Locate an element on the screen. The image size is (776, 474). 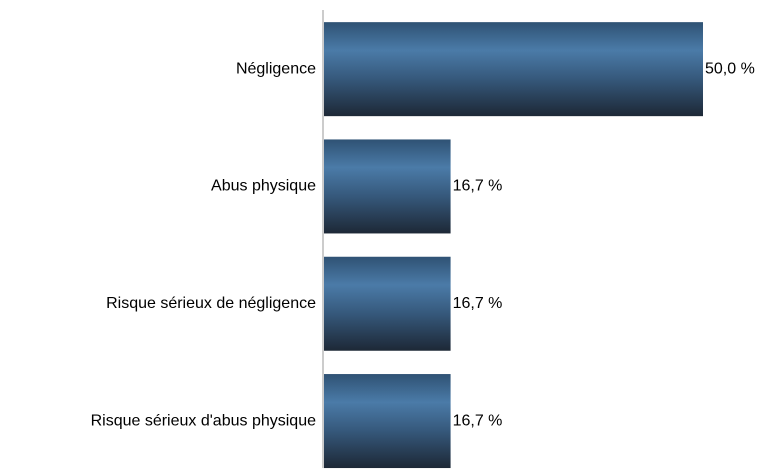
category-label: Risque sérieux d'abus physique is located at coordinates (204, 420).